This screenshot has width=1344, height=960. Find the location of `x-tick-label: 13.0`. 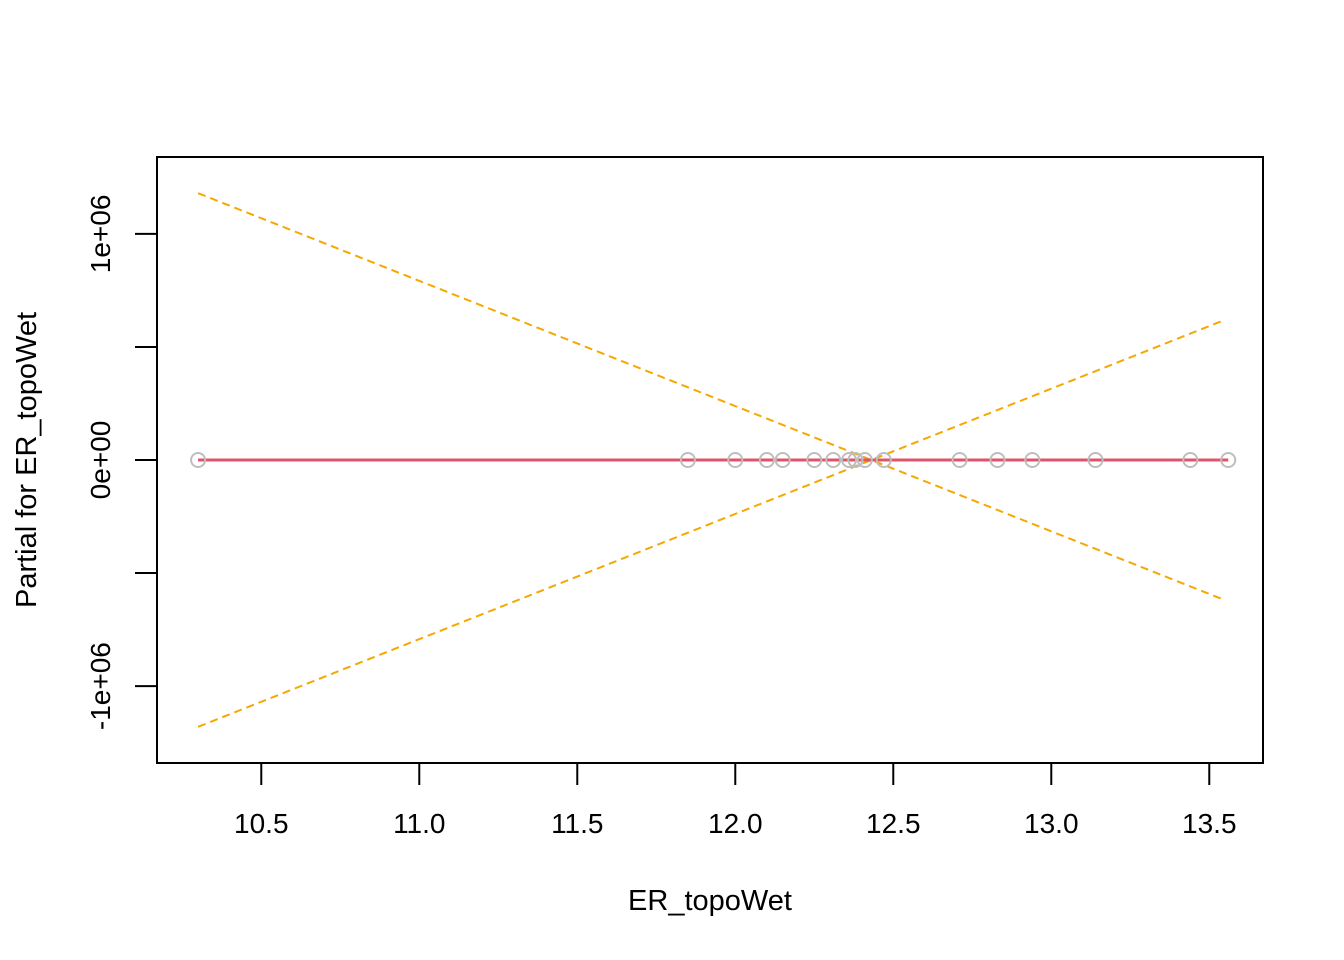

x-tick-label: 13.0 is located at coordinates (1051, 823).